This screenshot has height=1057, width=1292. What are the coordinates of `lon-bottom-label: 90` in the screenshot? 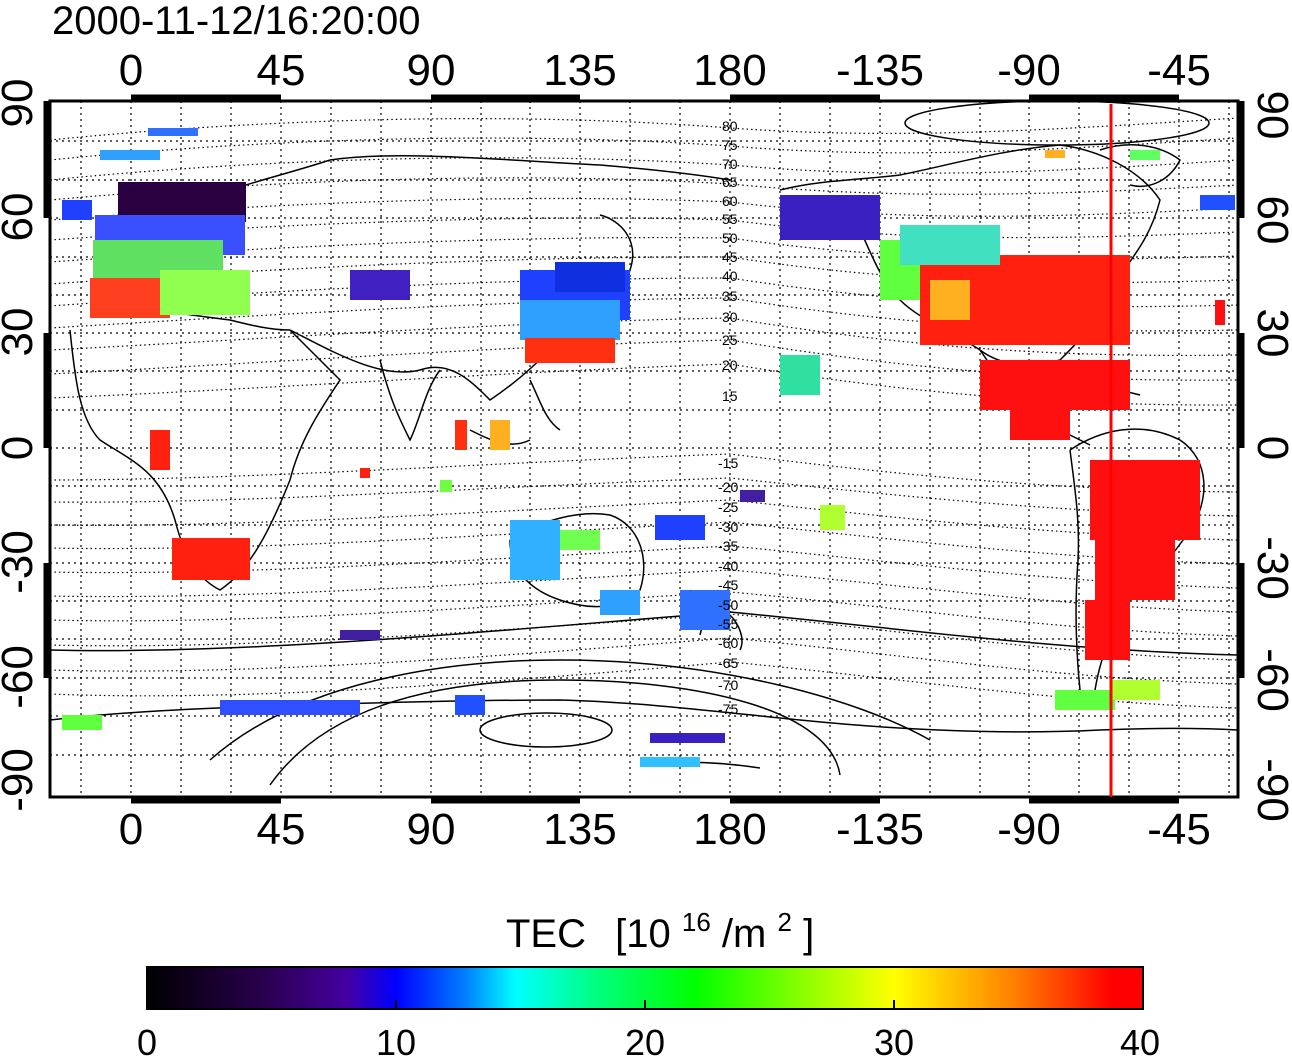 It's located at (431, 829).